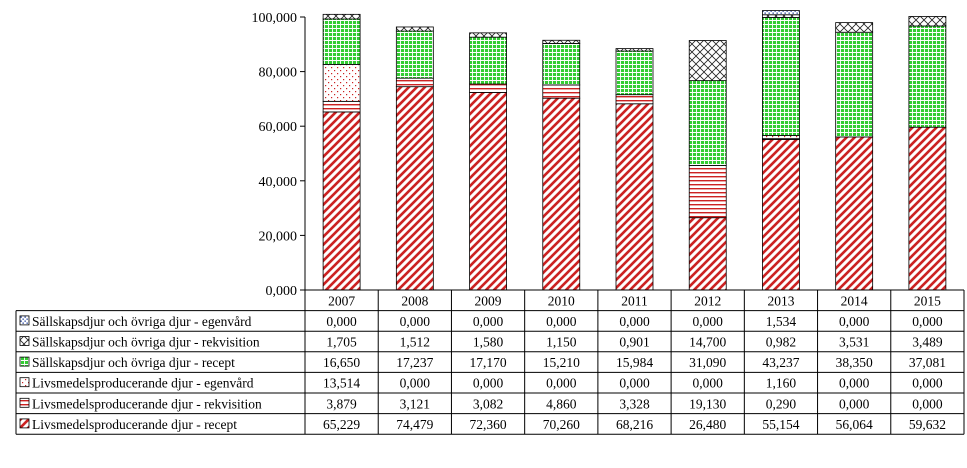 This screenshot has width=967, height=468. I want to click on data-label: 70,260, so click(561, 424).